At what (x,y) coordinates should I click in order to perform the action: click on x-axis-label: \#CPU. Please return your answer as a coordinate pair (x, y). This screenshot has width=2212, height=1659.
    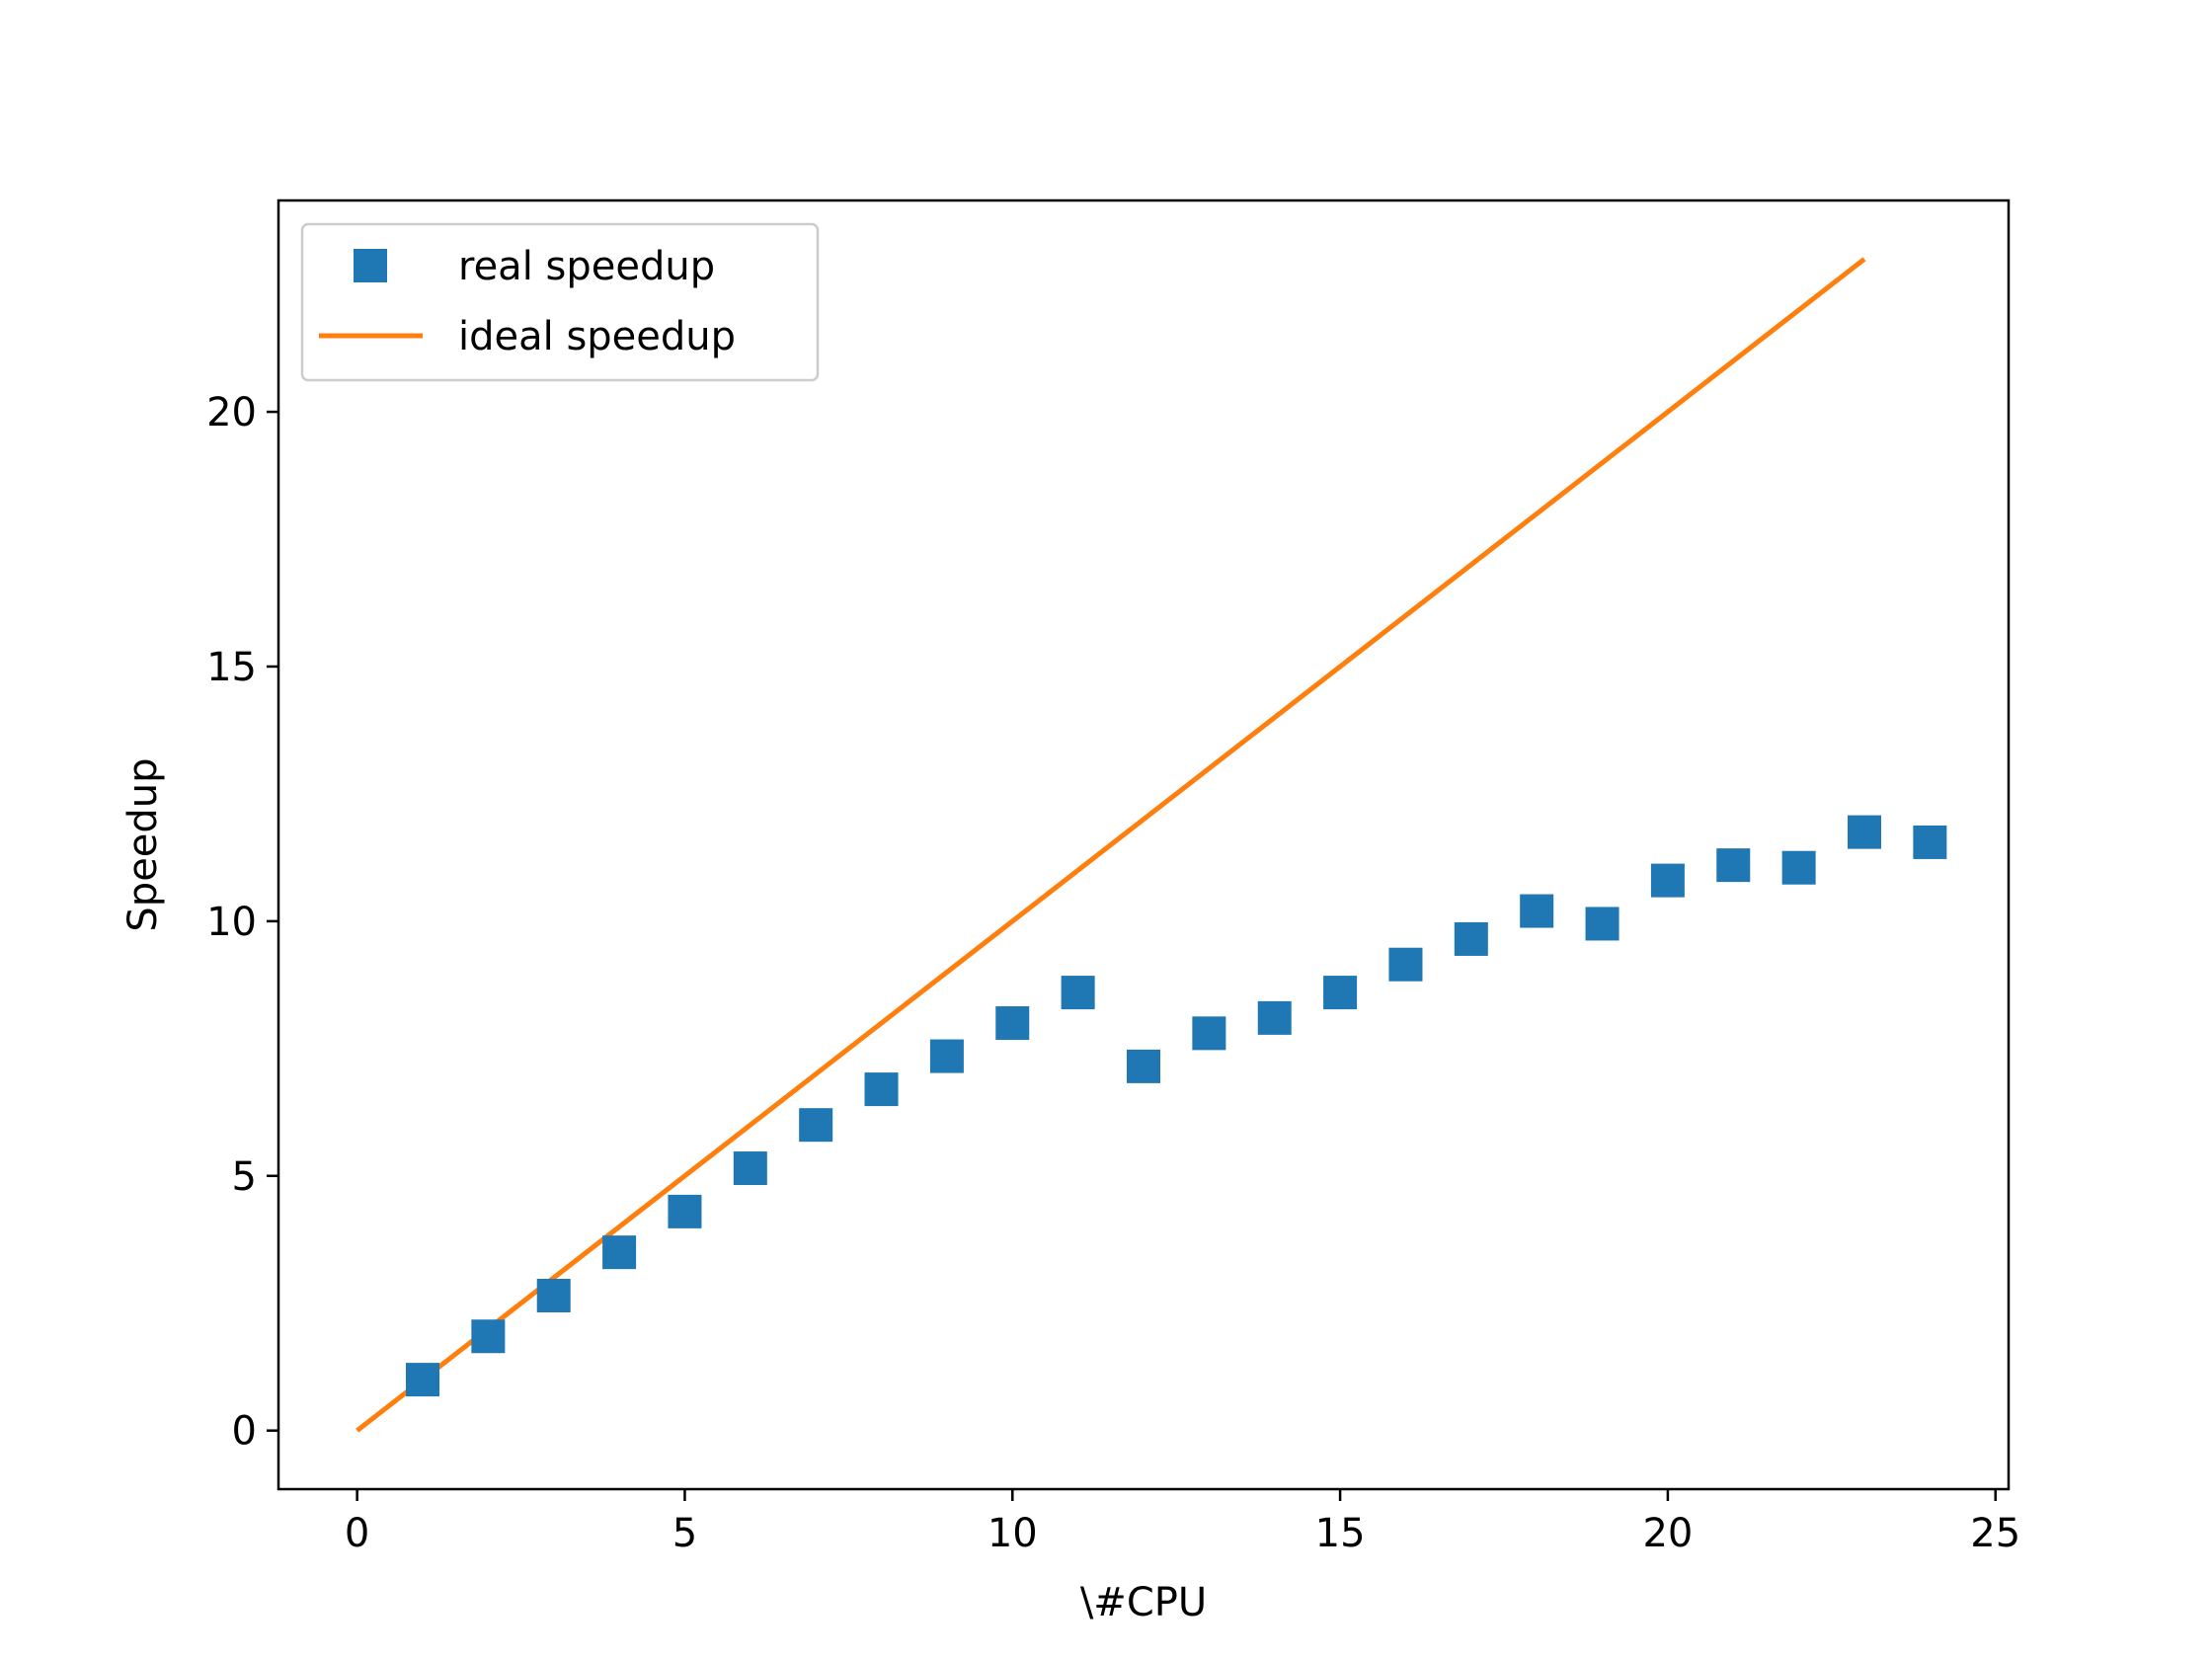
    Looking at the image, I should click on (1143, 1603).